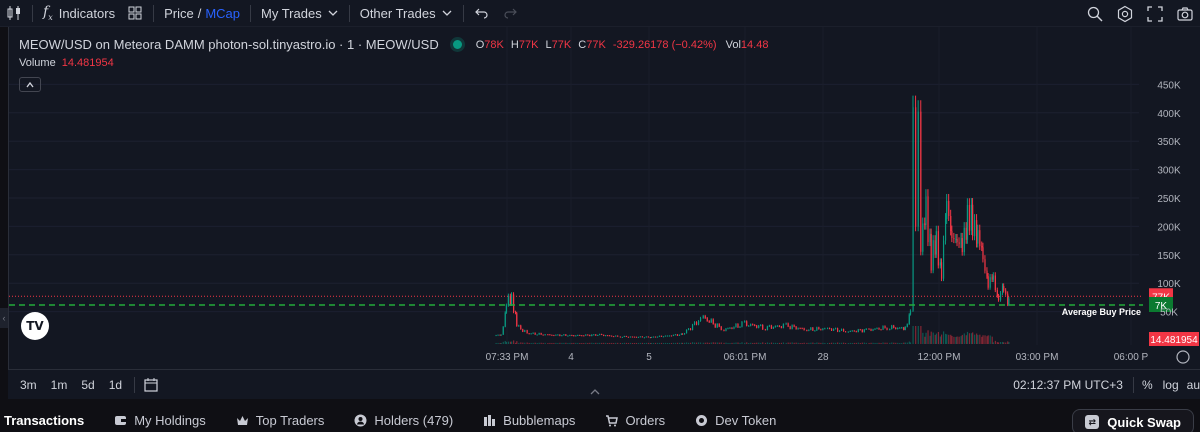 The height and width of the screenshot is (432, 1200). I want to click on layout-button, so click(135, 13).